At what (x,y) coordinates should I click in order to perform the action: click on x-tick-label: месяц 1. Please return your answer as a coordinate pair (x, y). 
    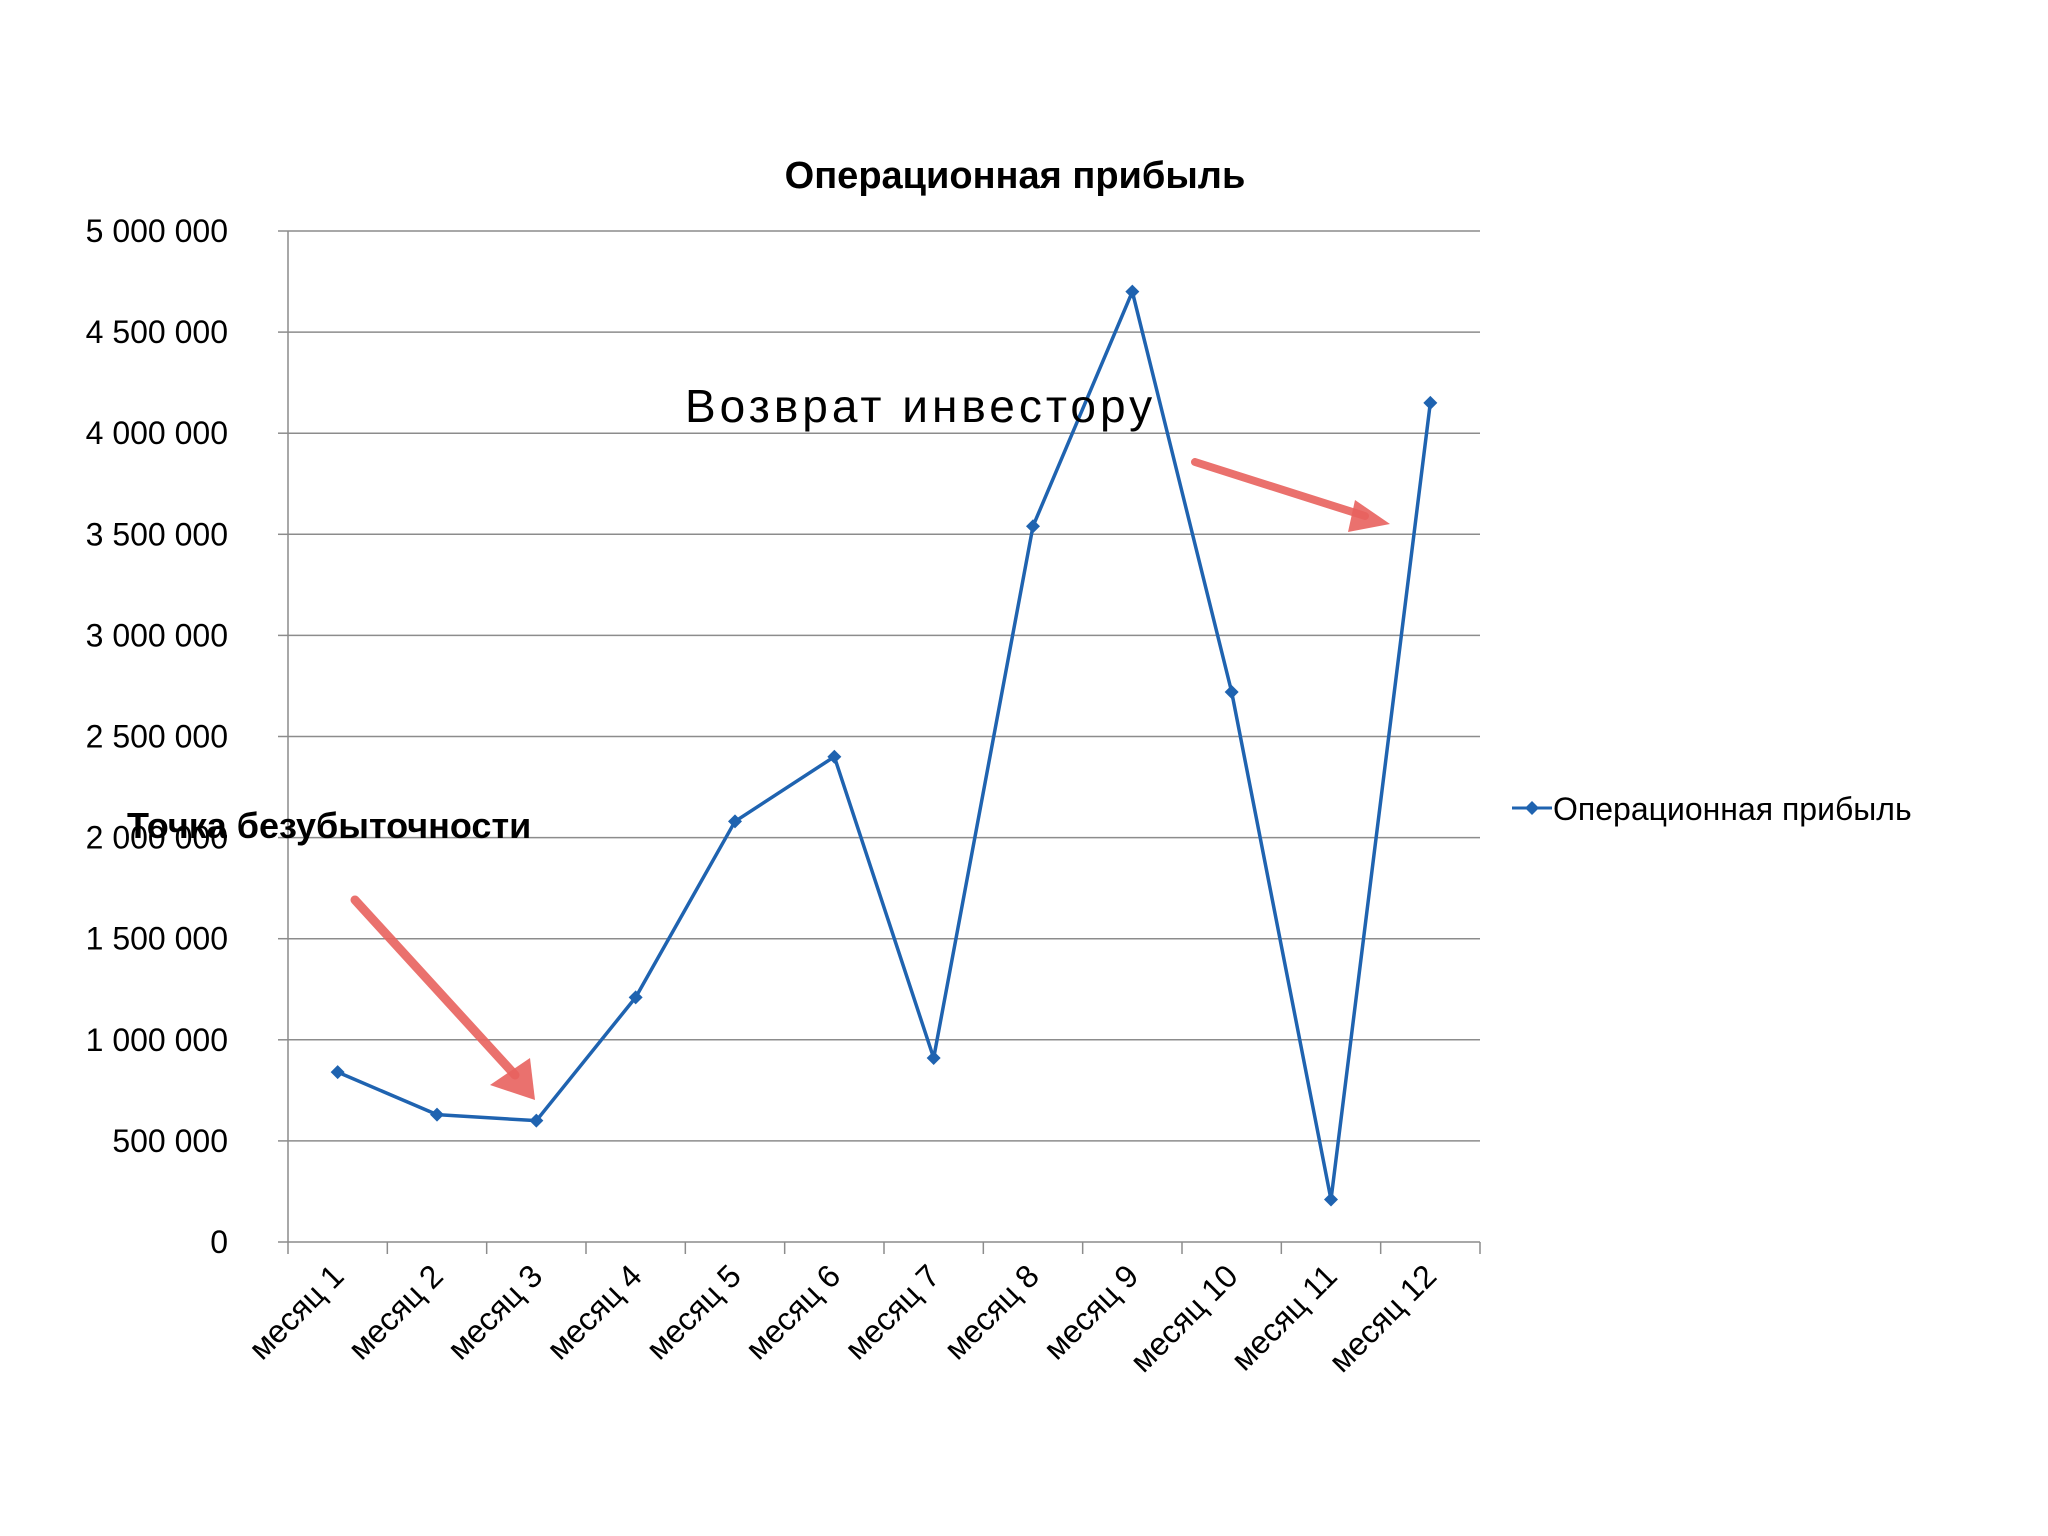
    Looking at the image, I should click on (296, 1311).